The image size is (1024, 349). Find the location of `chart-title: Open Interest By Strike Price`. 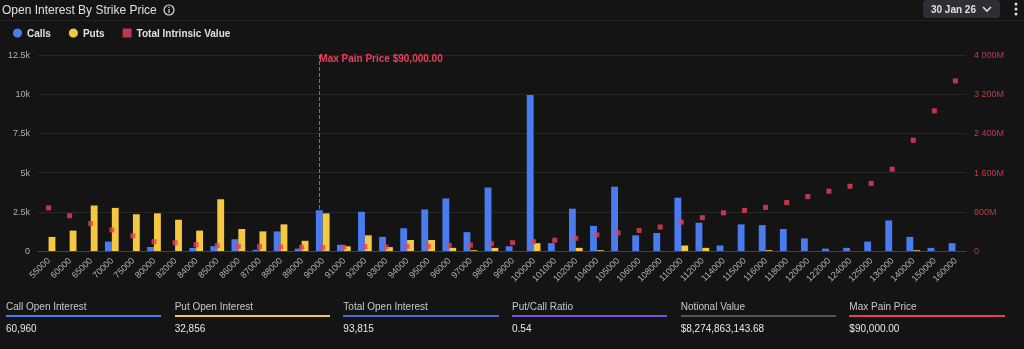

chart-title: Open Interest By Strike Price is located at coordinates (79, 10).